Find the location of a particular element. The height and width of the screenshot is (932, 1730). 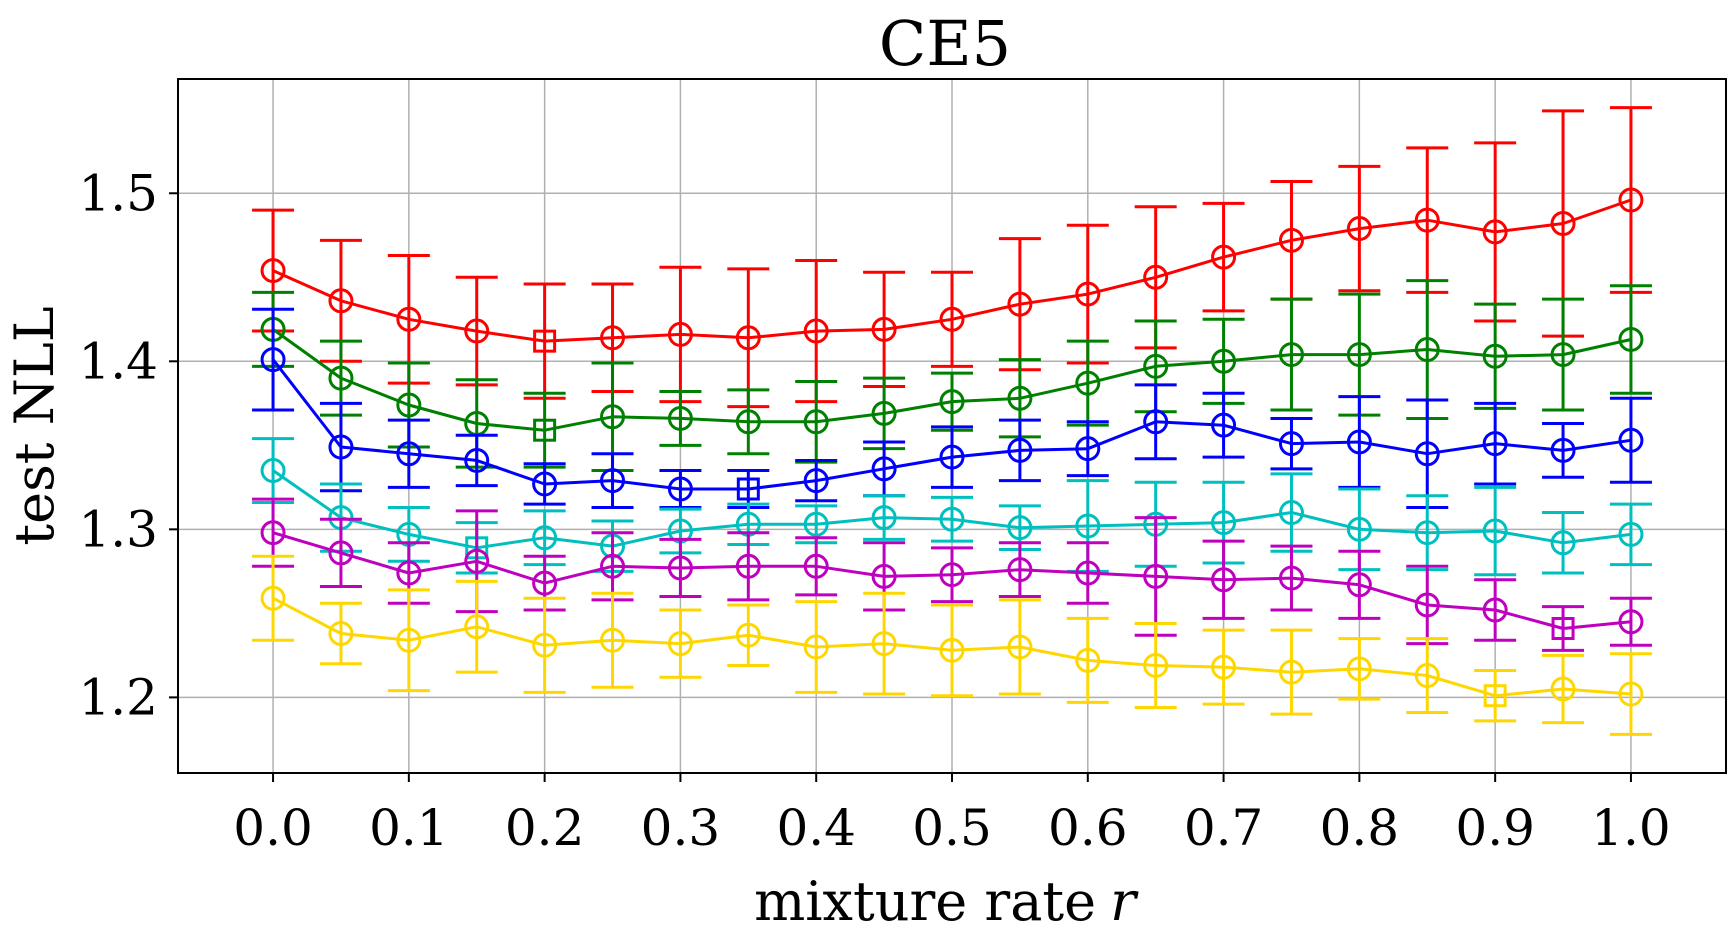

x-tick-label: 0.8 is located at coordinates (1360, 828).